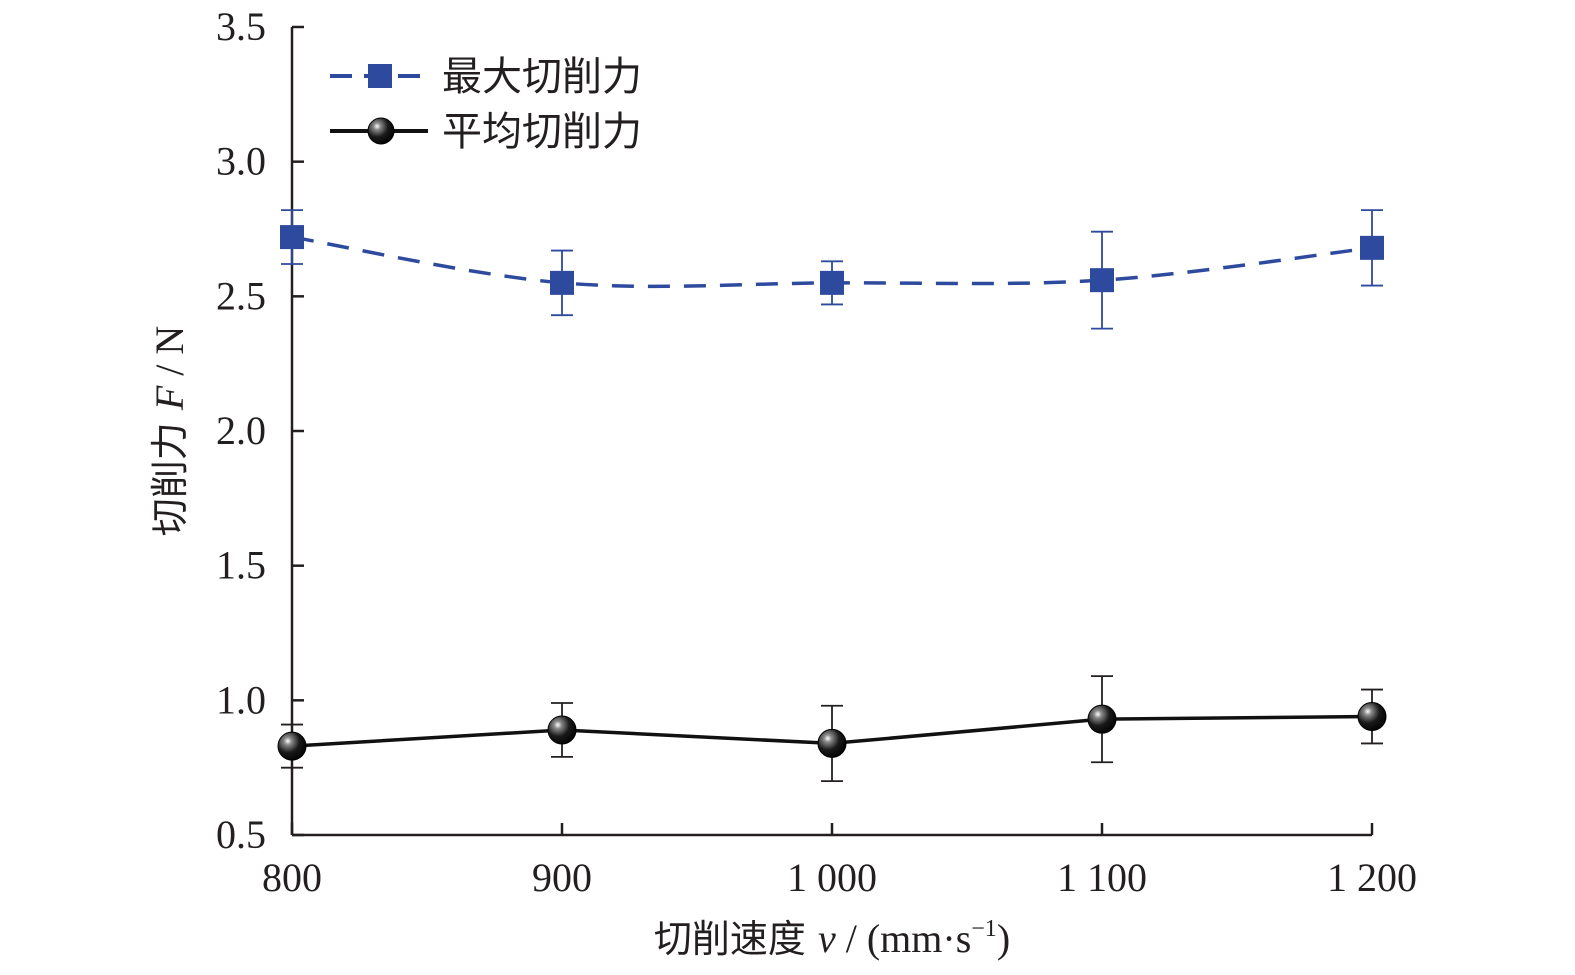  Describe the element at coordinates (169, 431) in the screenshot. I see `y-axis-title: 切削力 F / N` at that location.